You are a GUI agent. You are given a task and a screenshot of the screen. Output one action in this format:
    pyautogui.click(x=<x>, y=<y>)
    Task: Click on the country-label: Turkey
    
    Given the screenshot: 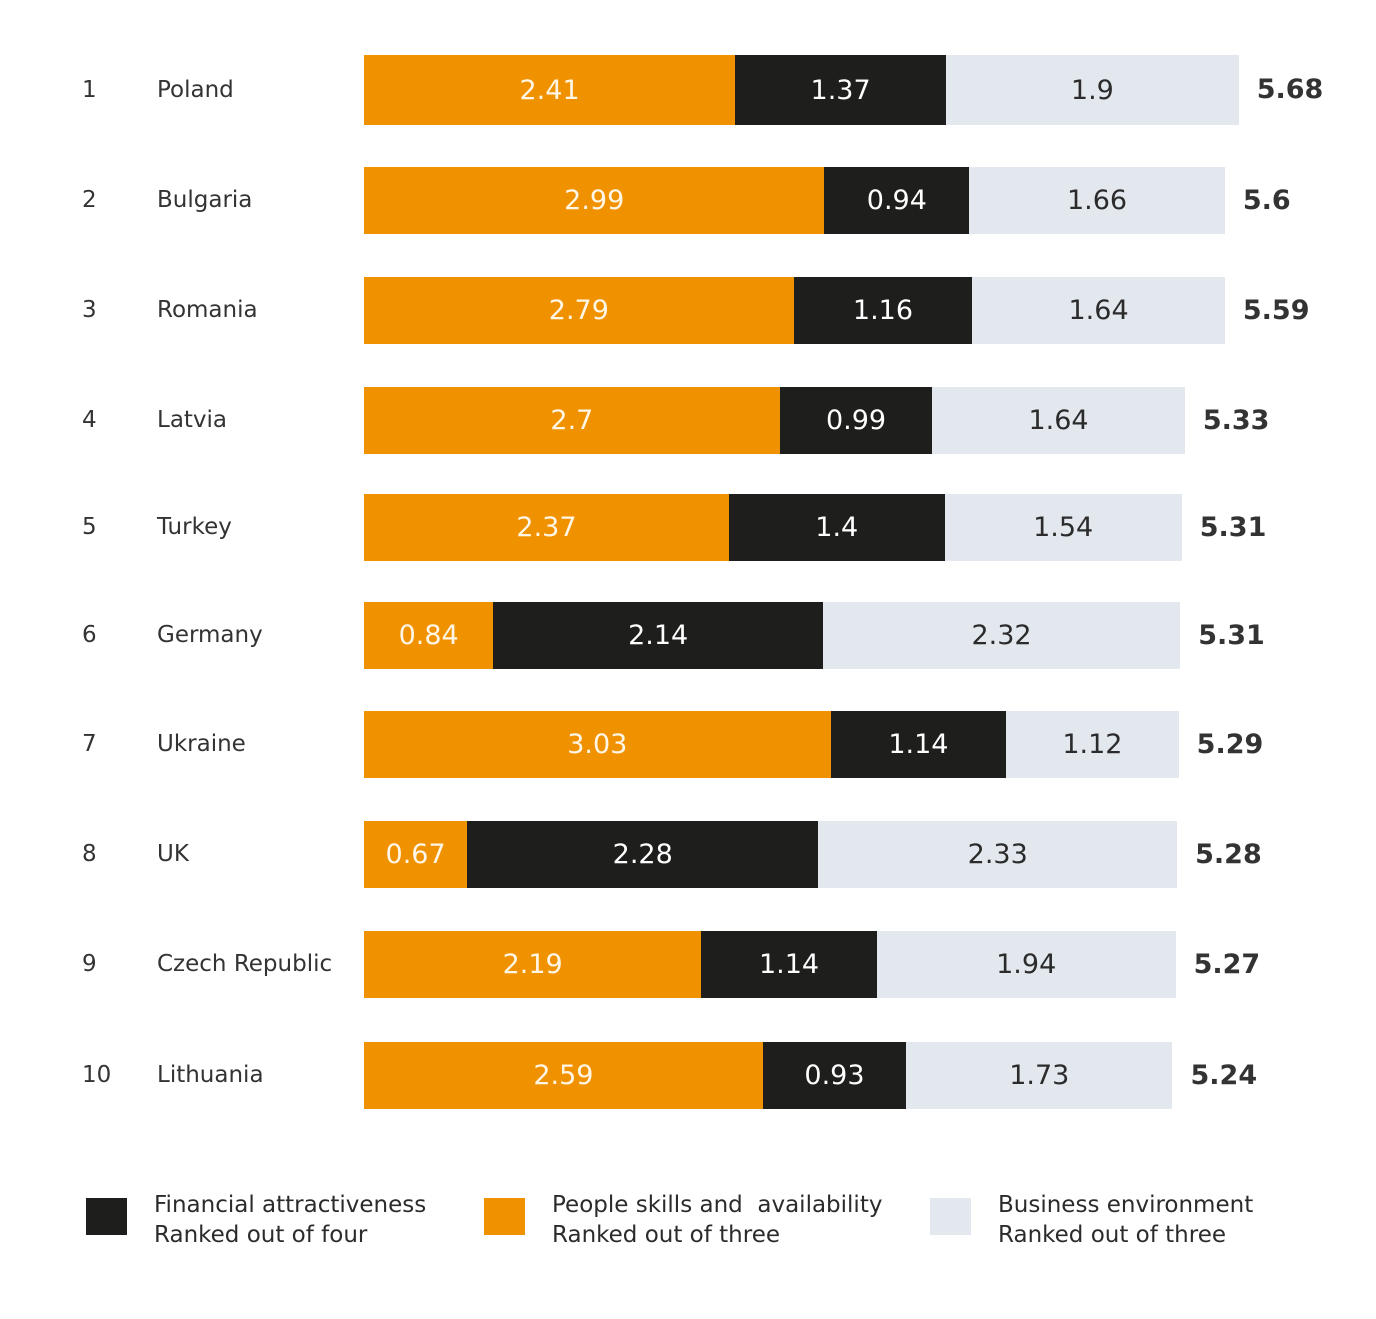 What is the action you would take?
    pyautogui.click(x=194, y=527)
    